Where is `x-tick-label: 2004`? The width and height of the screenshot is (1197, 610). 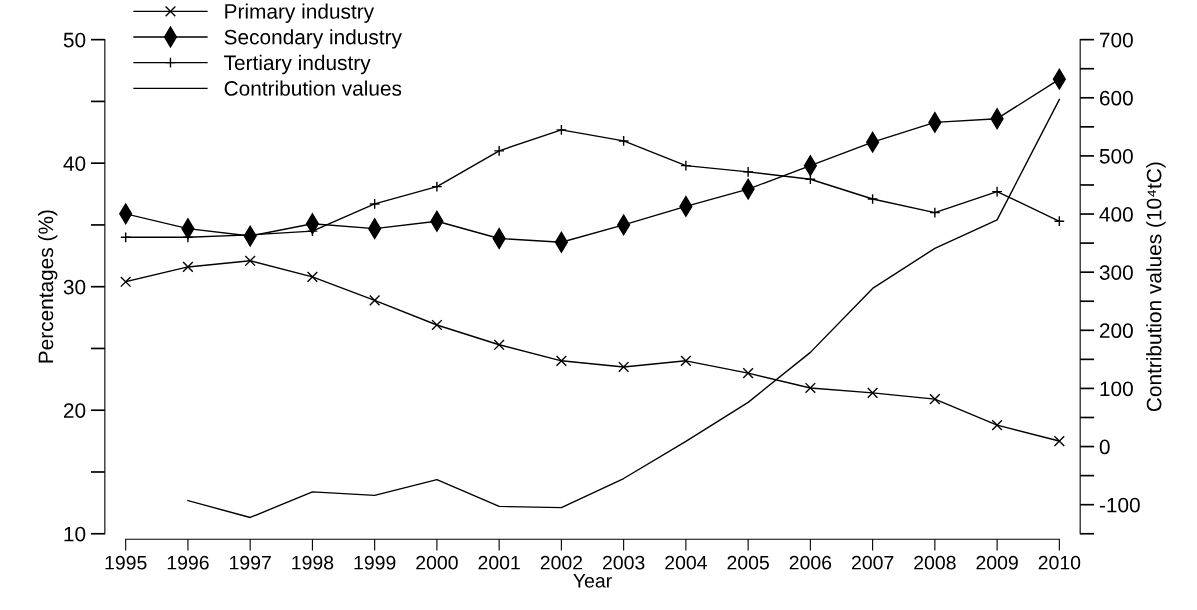 x-tick-label: 2004 is located at coordinates (686, 562).